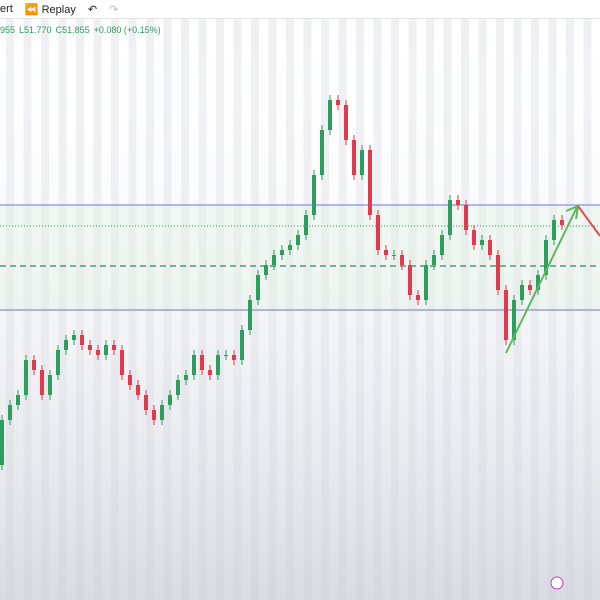 This screenshot has width=600, height=600. What do you see at coordinates (127, 30) in the screenshot?
I see `change-value: +0.080 (+0.15%)` at bounding box center [127, 30].